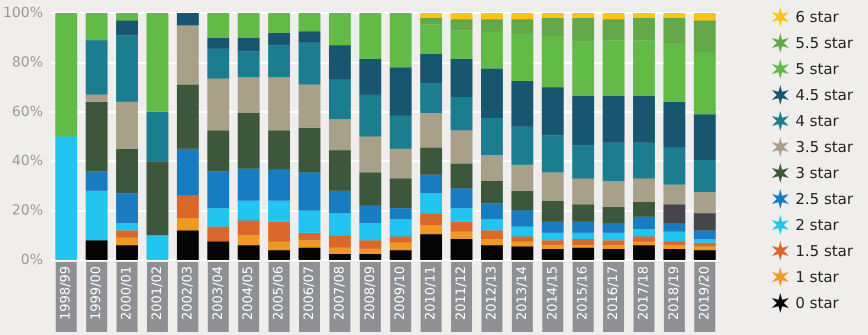  Describe the element at coordinates (817, 69) in the screenshot. I see `legend-label: 5 star` at that location.